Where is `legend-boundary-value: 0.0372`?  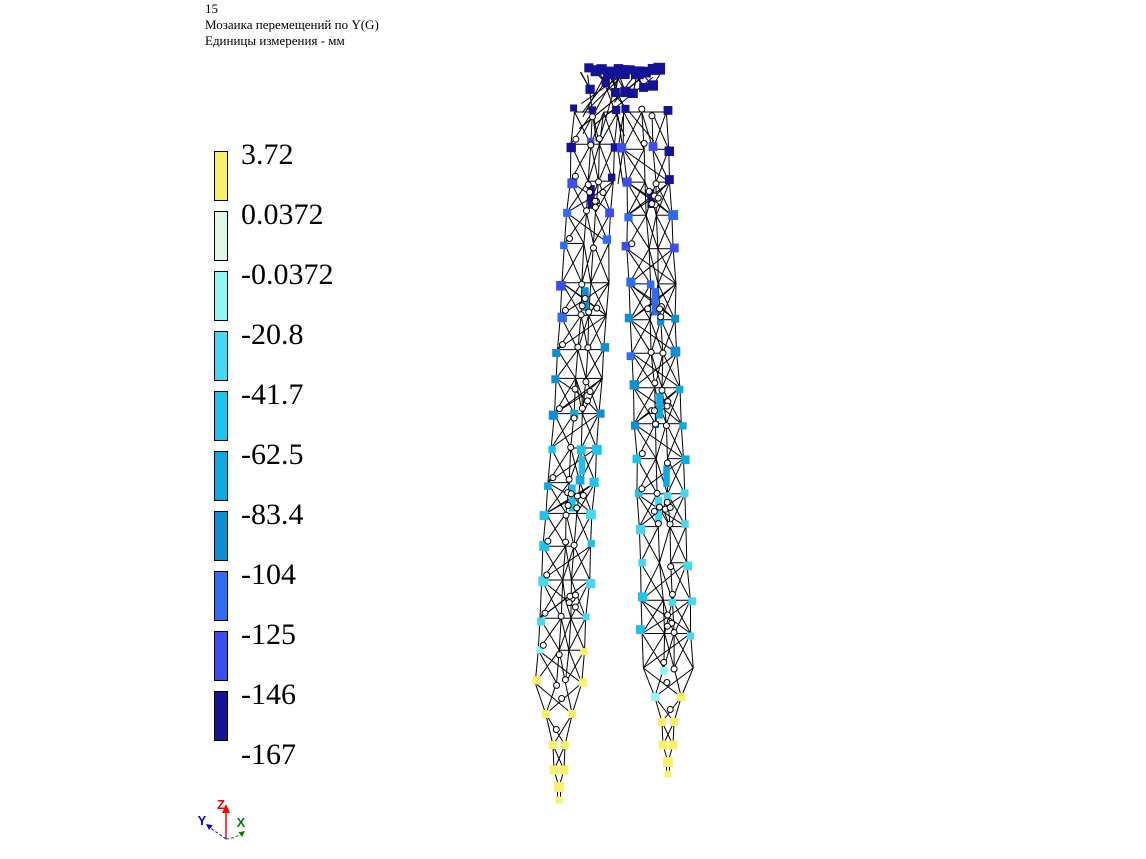
legend-boundary-value: 0.0372 is located at coordinates (282, 214).